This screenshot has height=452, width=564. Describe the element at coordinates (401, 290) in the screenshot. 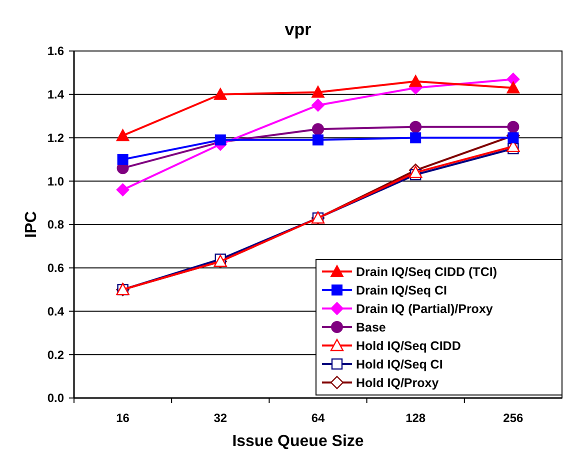

I see `legend-label: Drain IQ/Seq CI` at that location.